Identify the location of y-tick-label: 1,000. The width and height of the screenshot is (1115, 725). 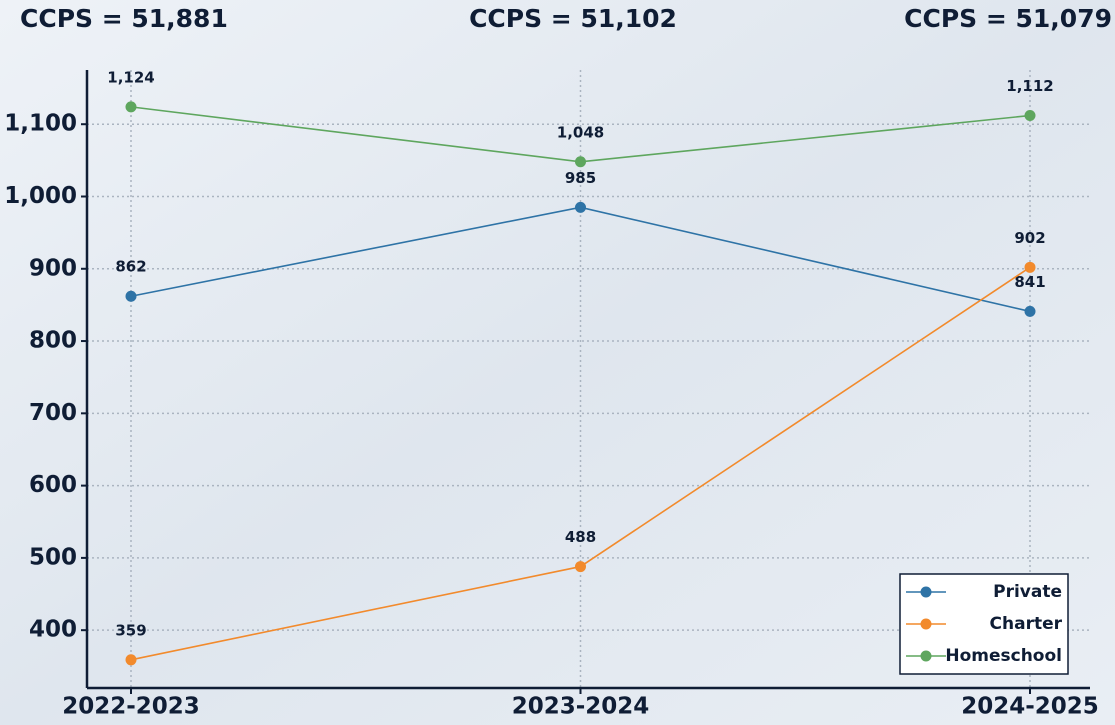
(40, 196).